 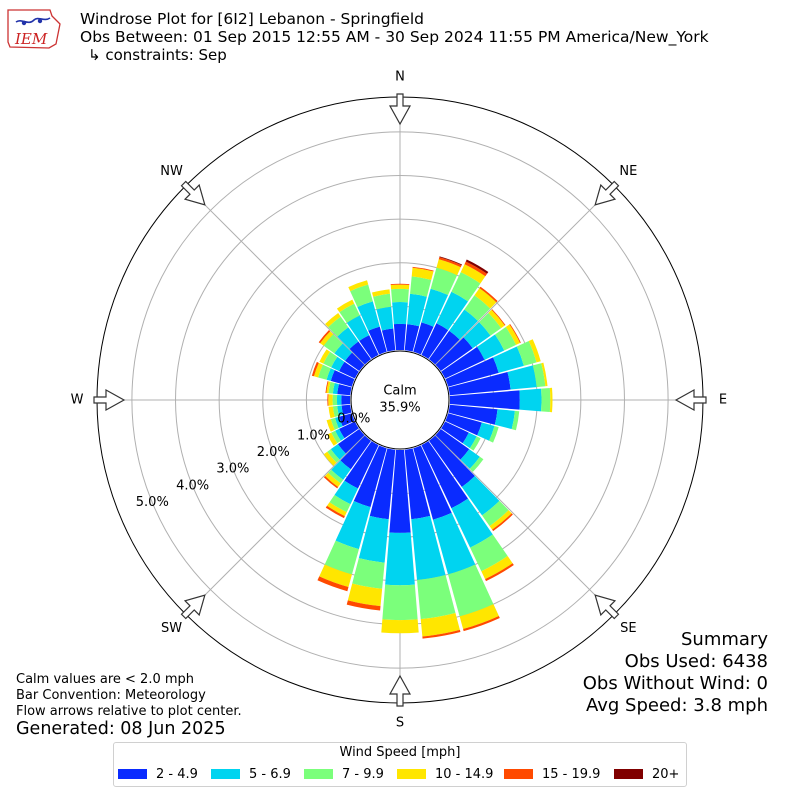 I want to click on legend-item-5: 20+, so click(x=647, y=774).